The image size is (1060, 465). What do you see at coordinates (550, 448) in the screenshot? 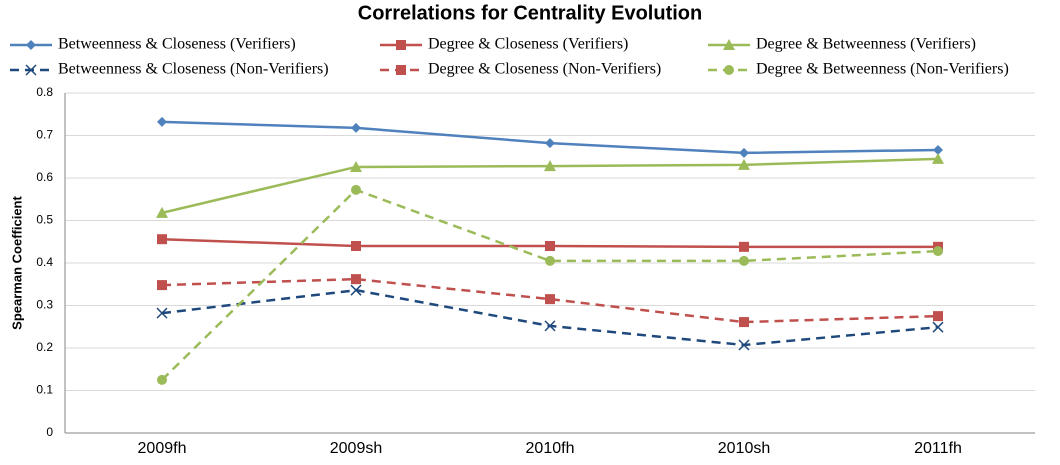
I see `x-tick-label: 2010fh` at bounding box center [550, 448].